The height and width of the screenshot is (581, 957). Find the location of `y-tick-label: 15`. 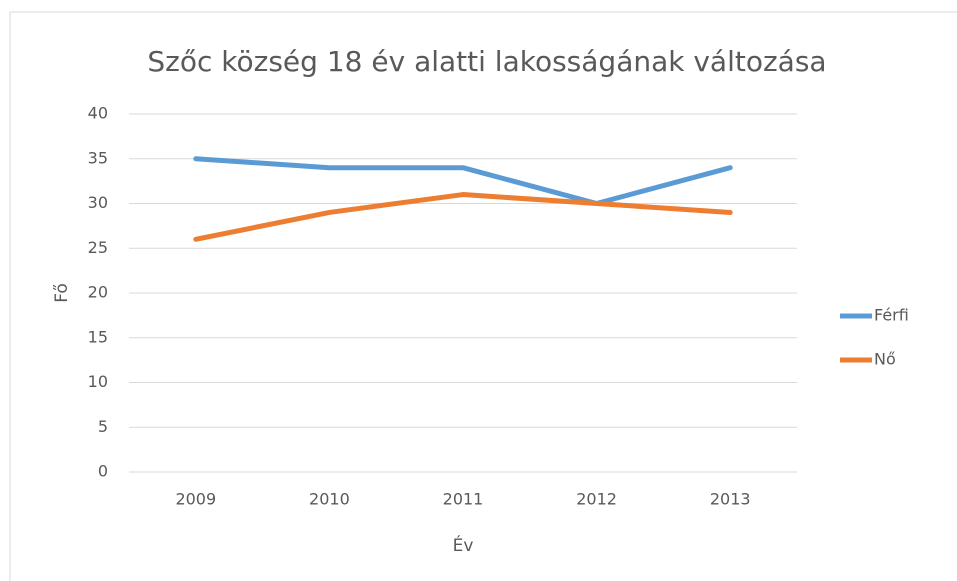

y-tick-label: 15 is located at coordinates (98, 336).